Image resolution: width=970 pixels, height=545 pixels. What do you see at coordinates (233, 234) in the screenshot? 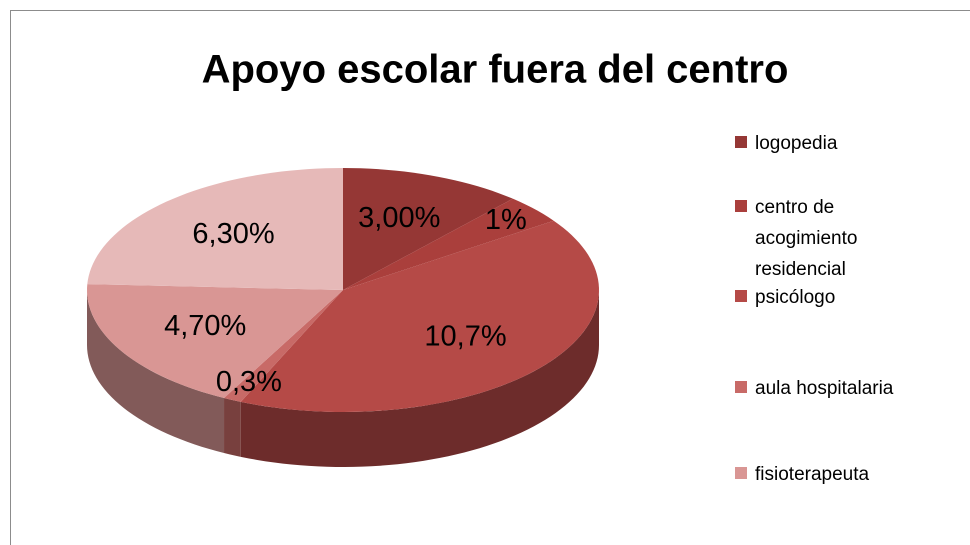
I see `data-label: 6,30%` at bounding box center [233, 234].